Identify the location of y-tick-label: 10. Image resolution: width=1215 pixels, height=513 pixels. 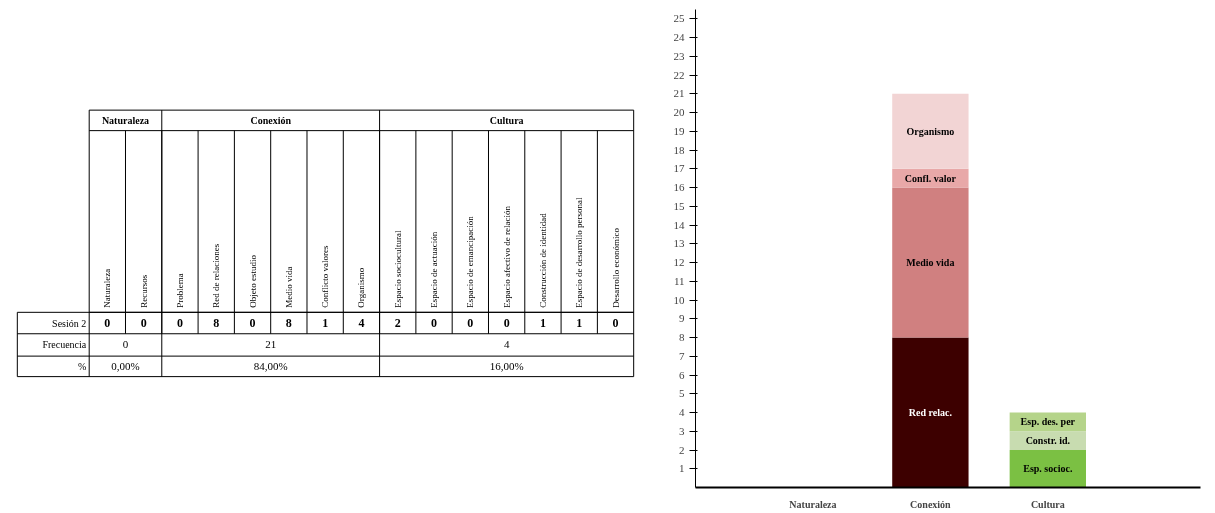
(679, 299).